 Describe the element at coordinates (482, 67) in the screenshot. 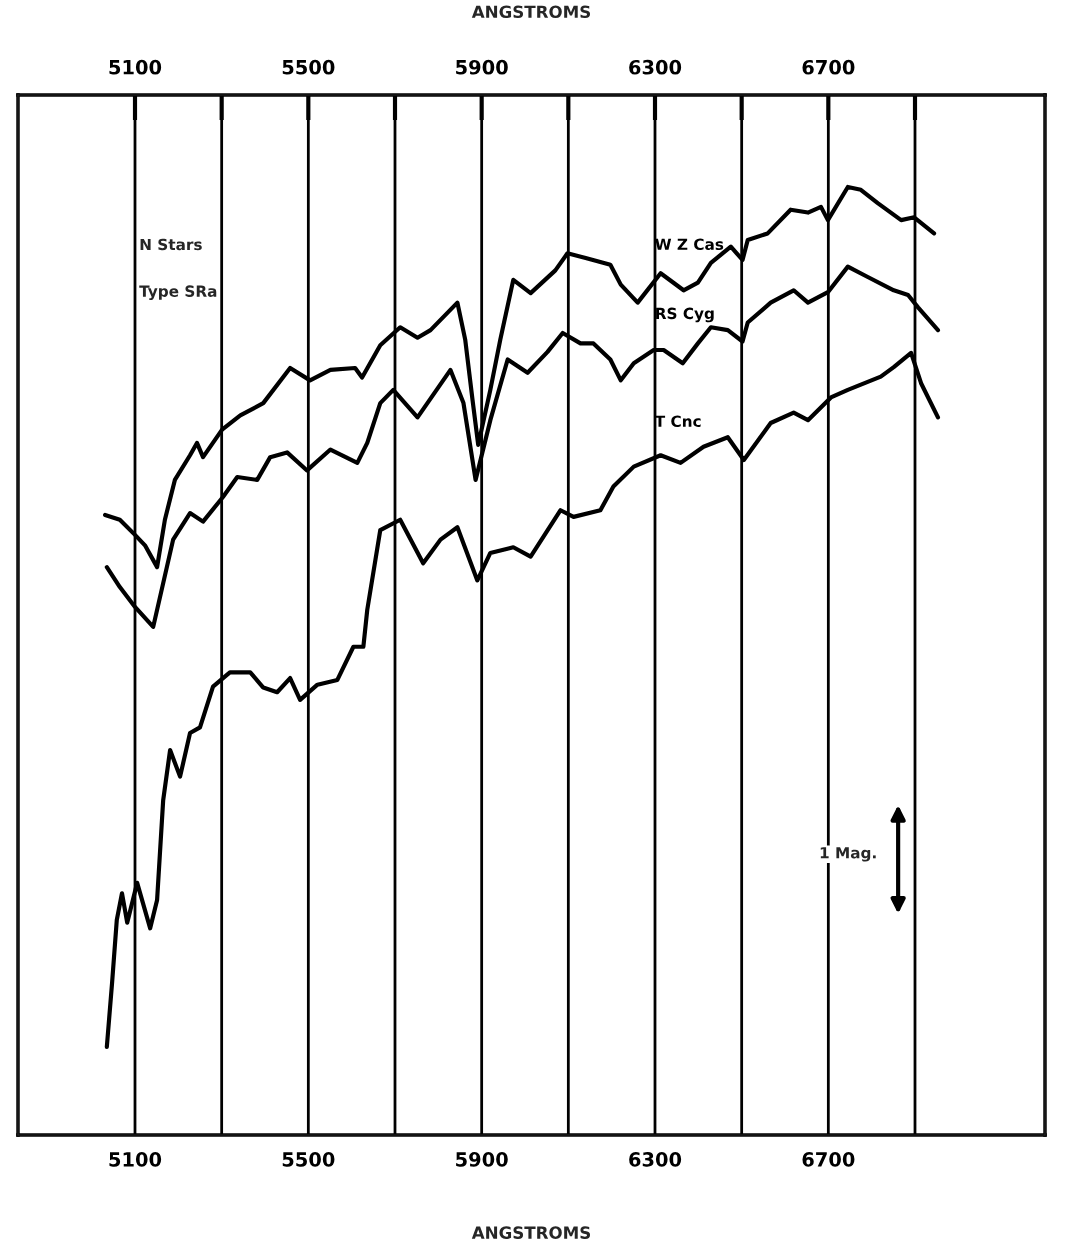

I see `x2-tick-label: 5900` at that location.